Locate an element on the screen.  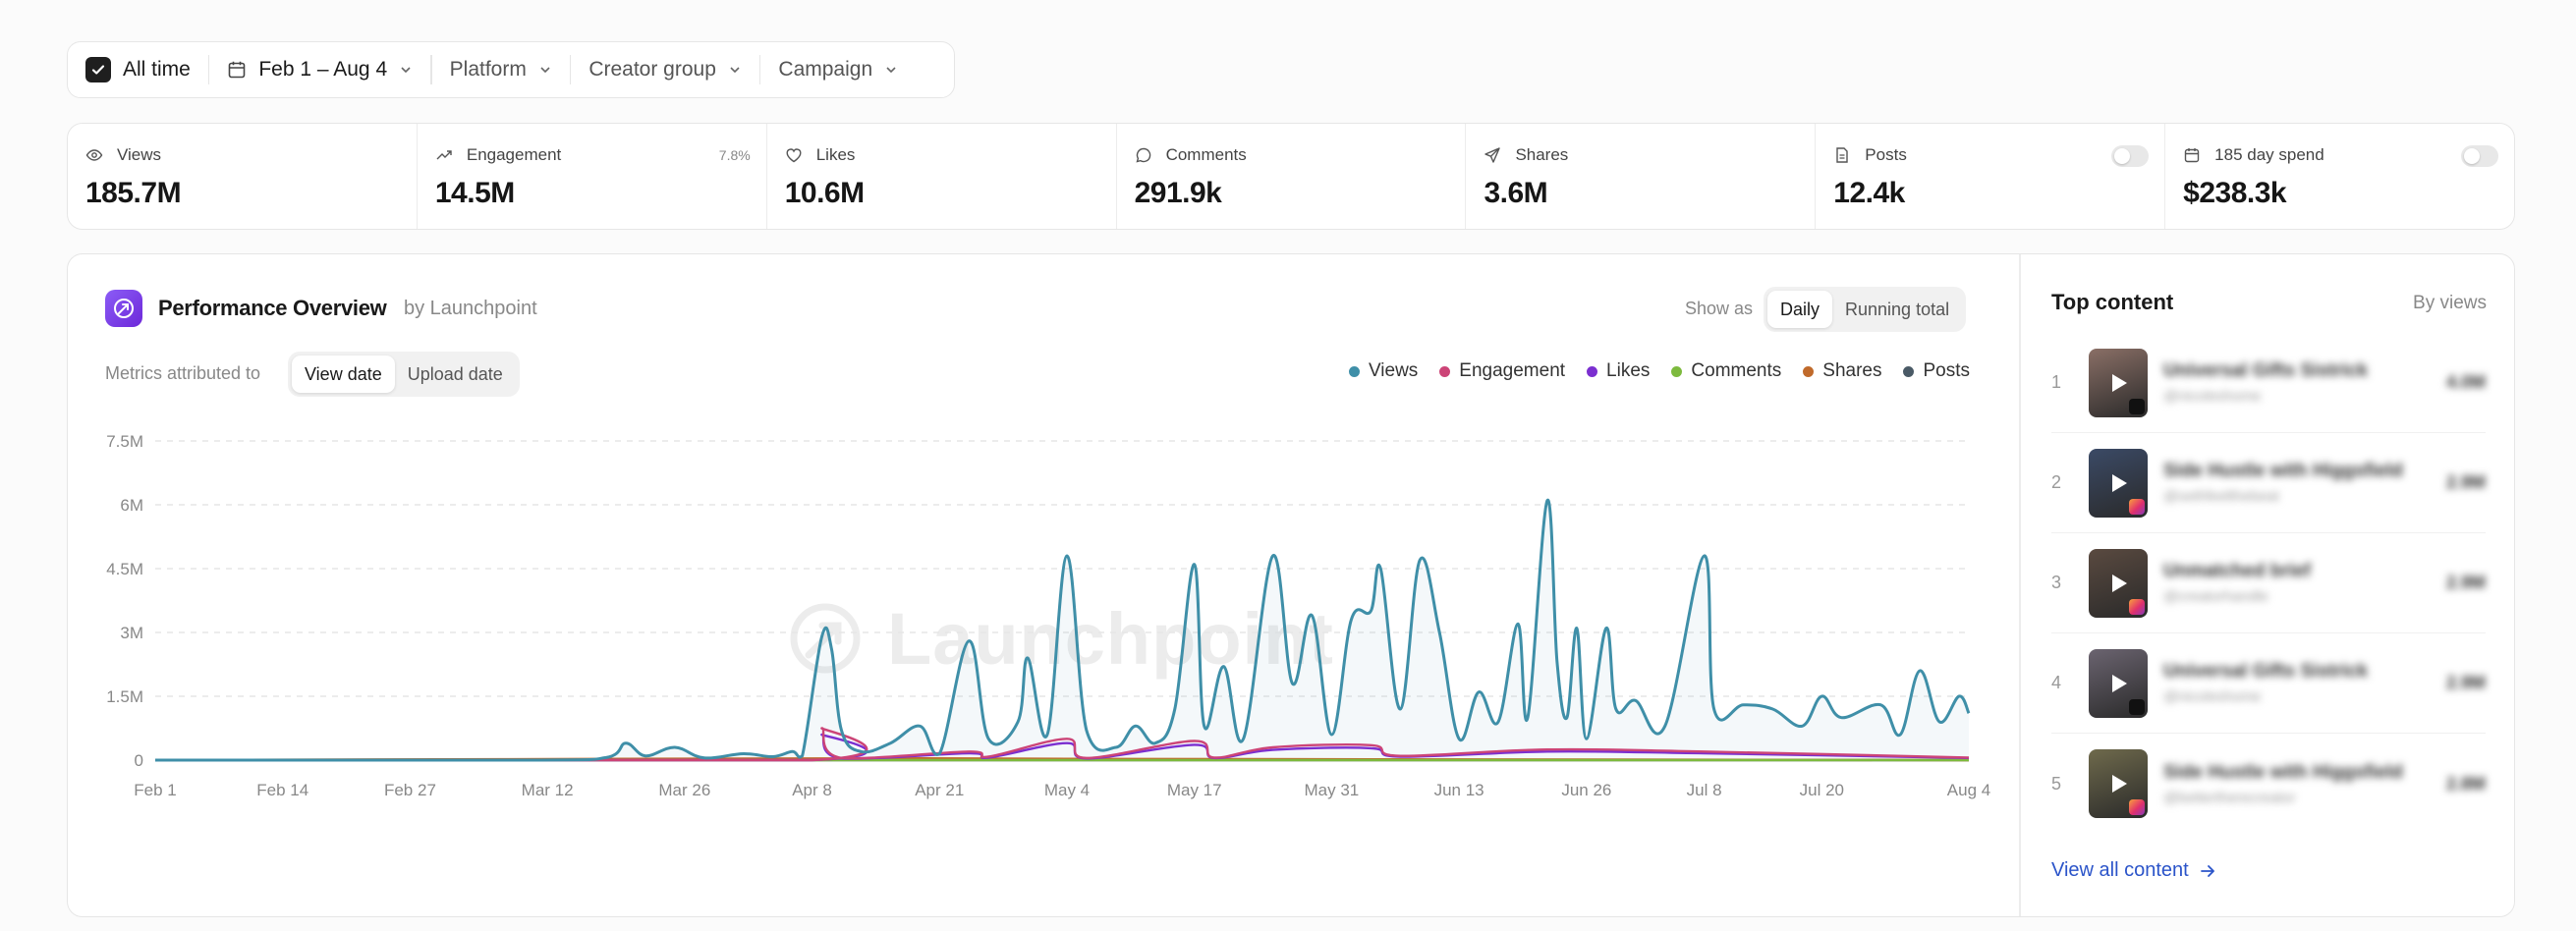
x-tick-label: Jun 13 is located at coordinates (1459, 790).